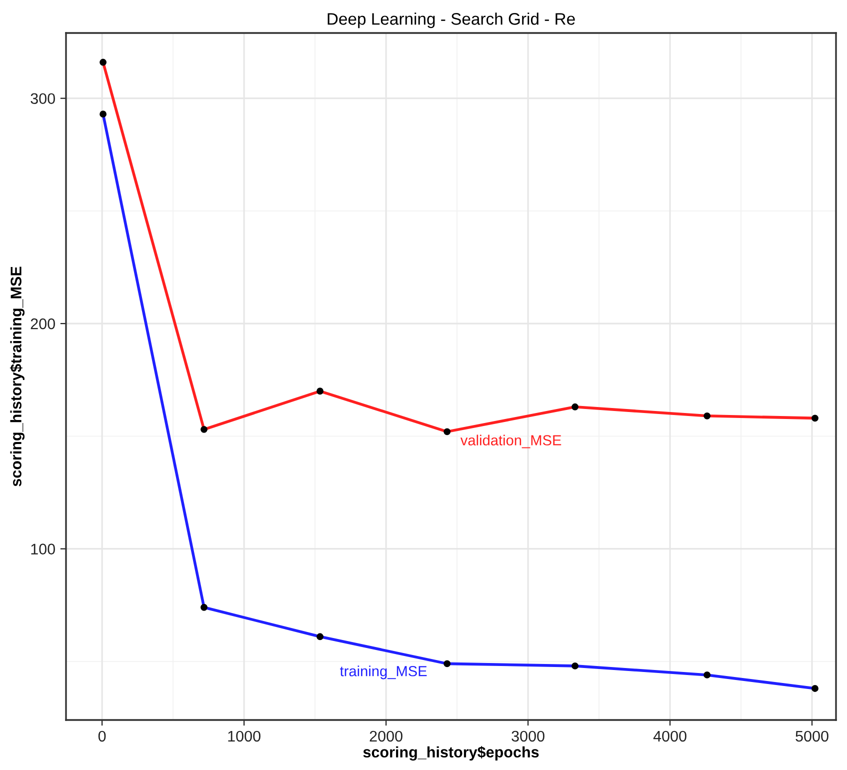 The image size is (847, 770). Describe the element at coordinates (451, 753) in the screenshot. I see `x-axis-title: scoring_history$epochs` at that location.